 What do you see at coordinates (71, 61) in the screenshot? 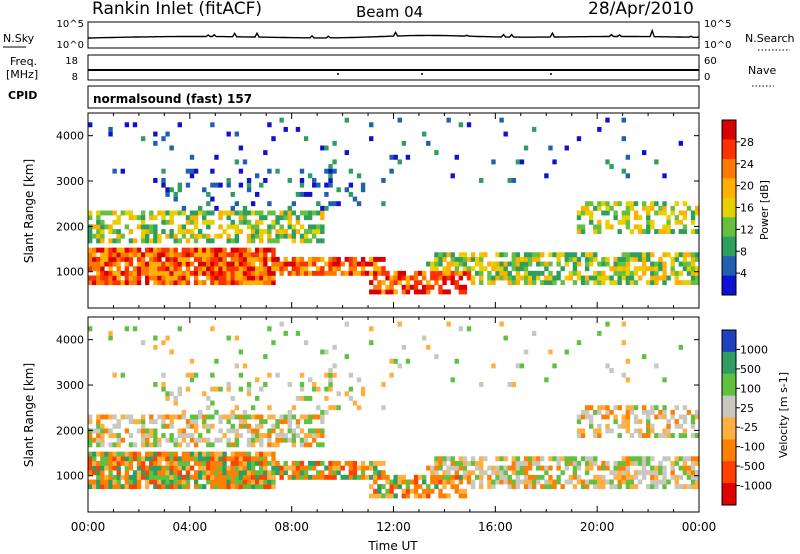
I see `freq-left-tick-top: 18` at bounding box center [71, 61].